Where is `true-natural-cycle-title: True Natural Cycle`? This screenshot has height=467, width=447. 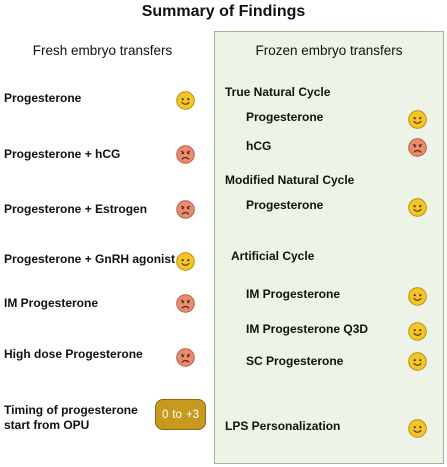
true-natural-cycle-title: True Natural Cycle is located at coordinates (278, 92).